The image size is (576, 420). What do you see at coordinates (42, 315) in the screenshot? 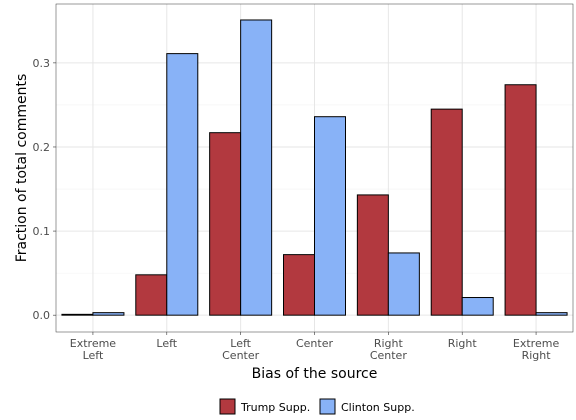
I see `y-tick-label: 0.0` at bounding box center [42, 315].